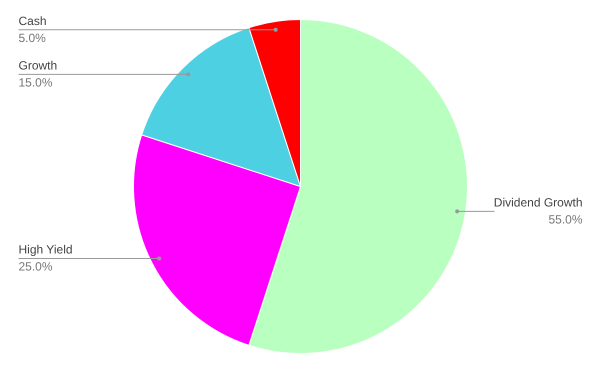  Describe the element at coordinates (32, 37) in the screenshot. I see `data-label: 5.0%` at that location.